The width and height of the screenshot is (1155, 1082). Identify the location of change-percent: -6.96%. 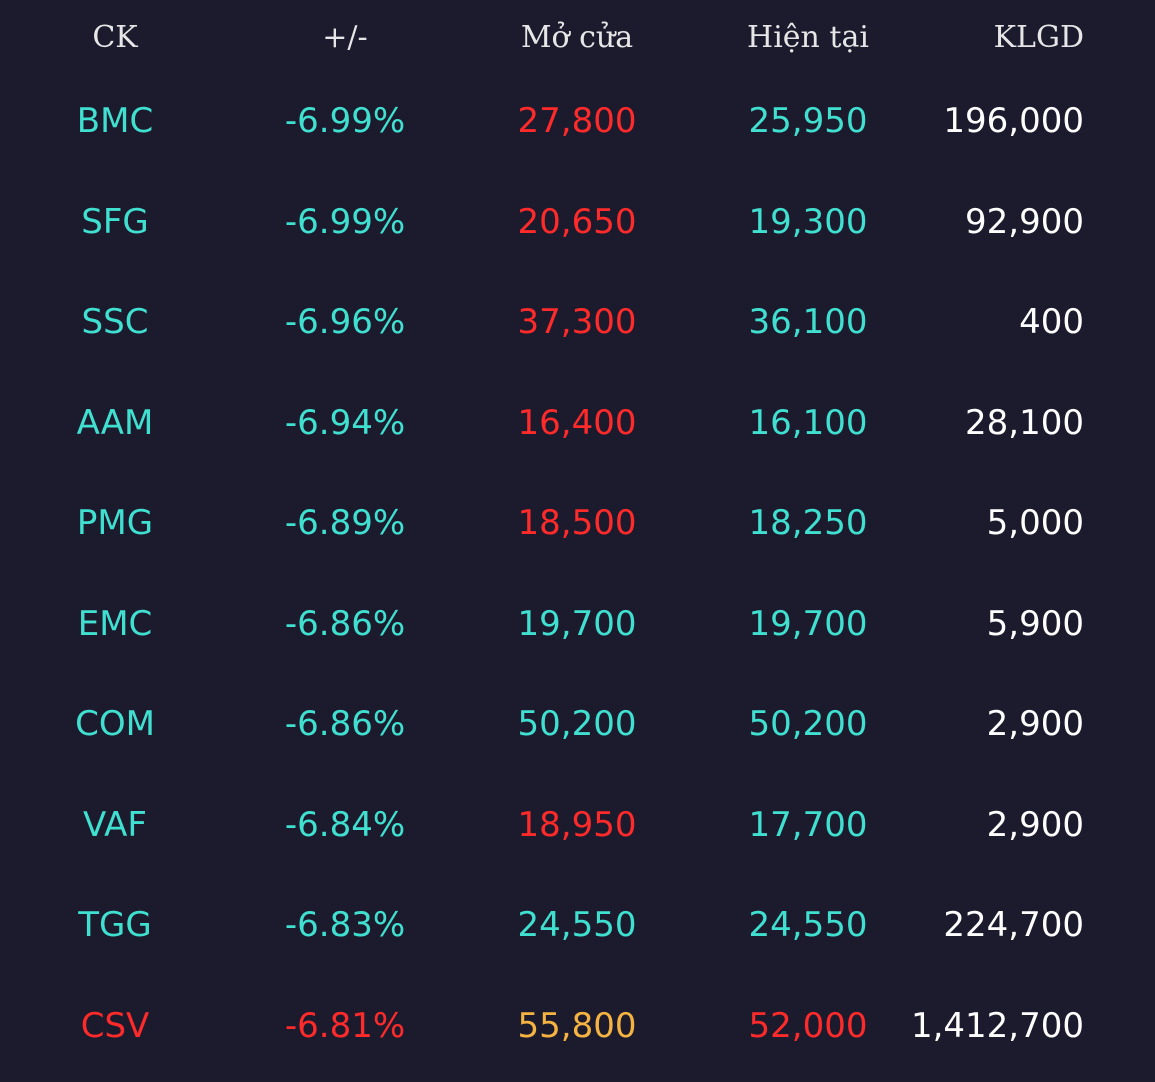
(345, 322).